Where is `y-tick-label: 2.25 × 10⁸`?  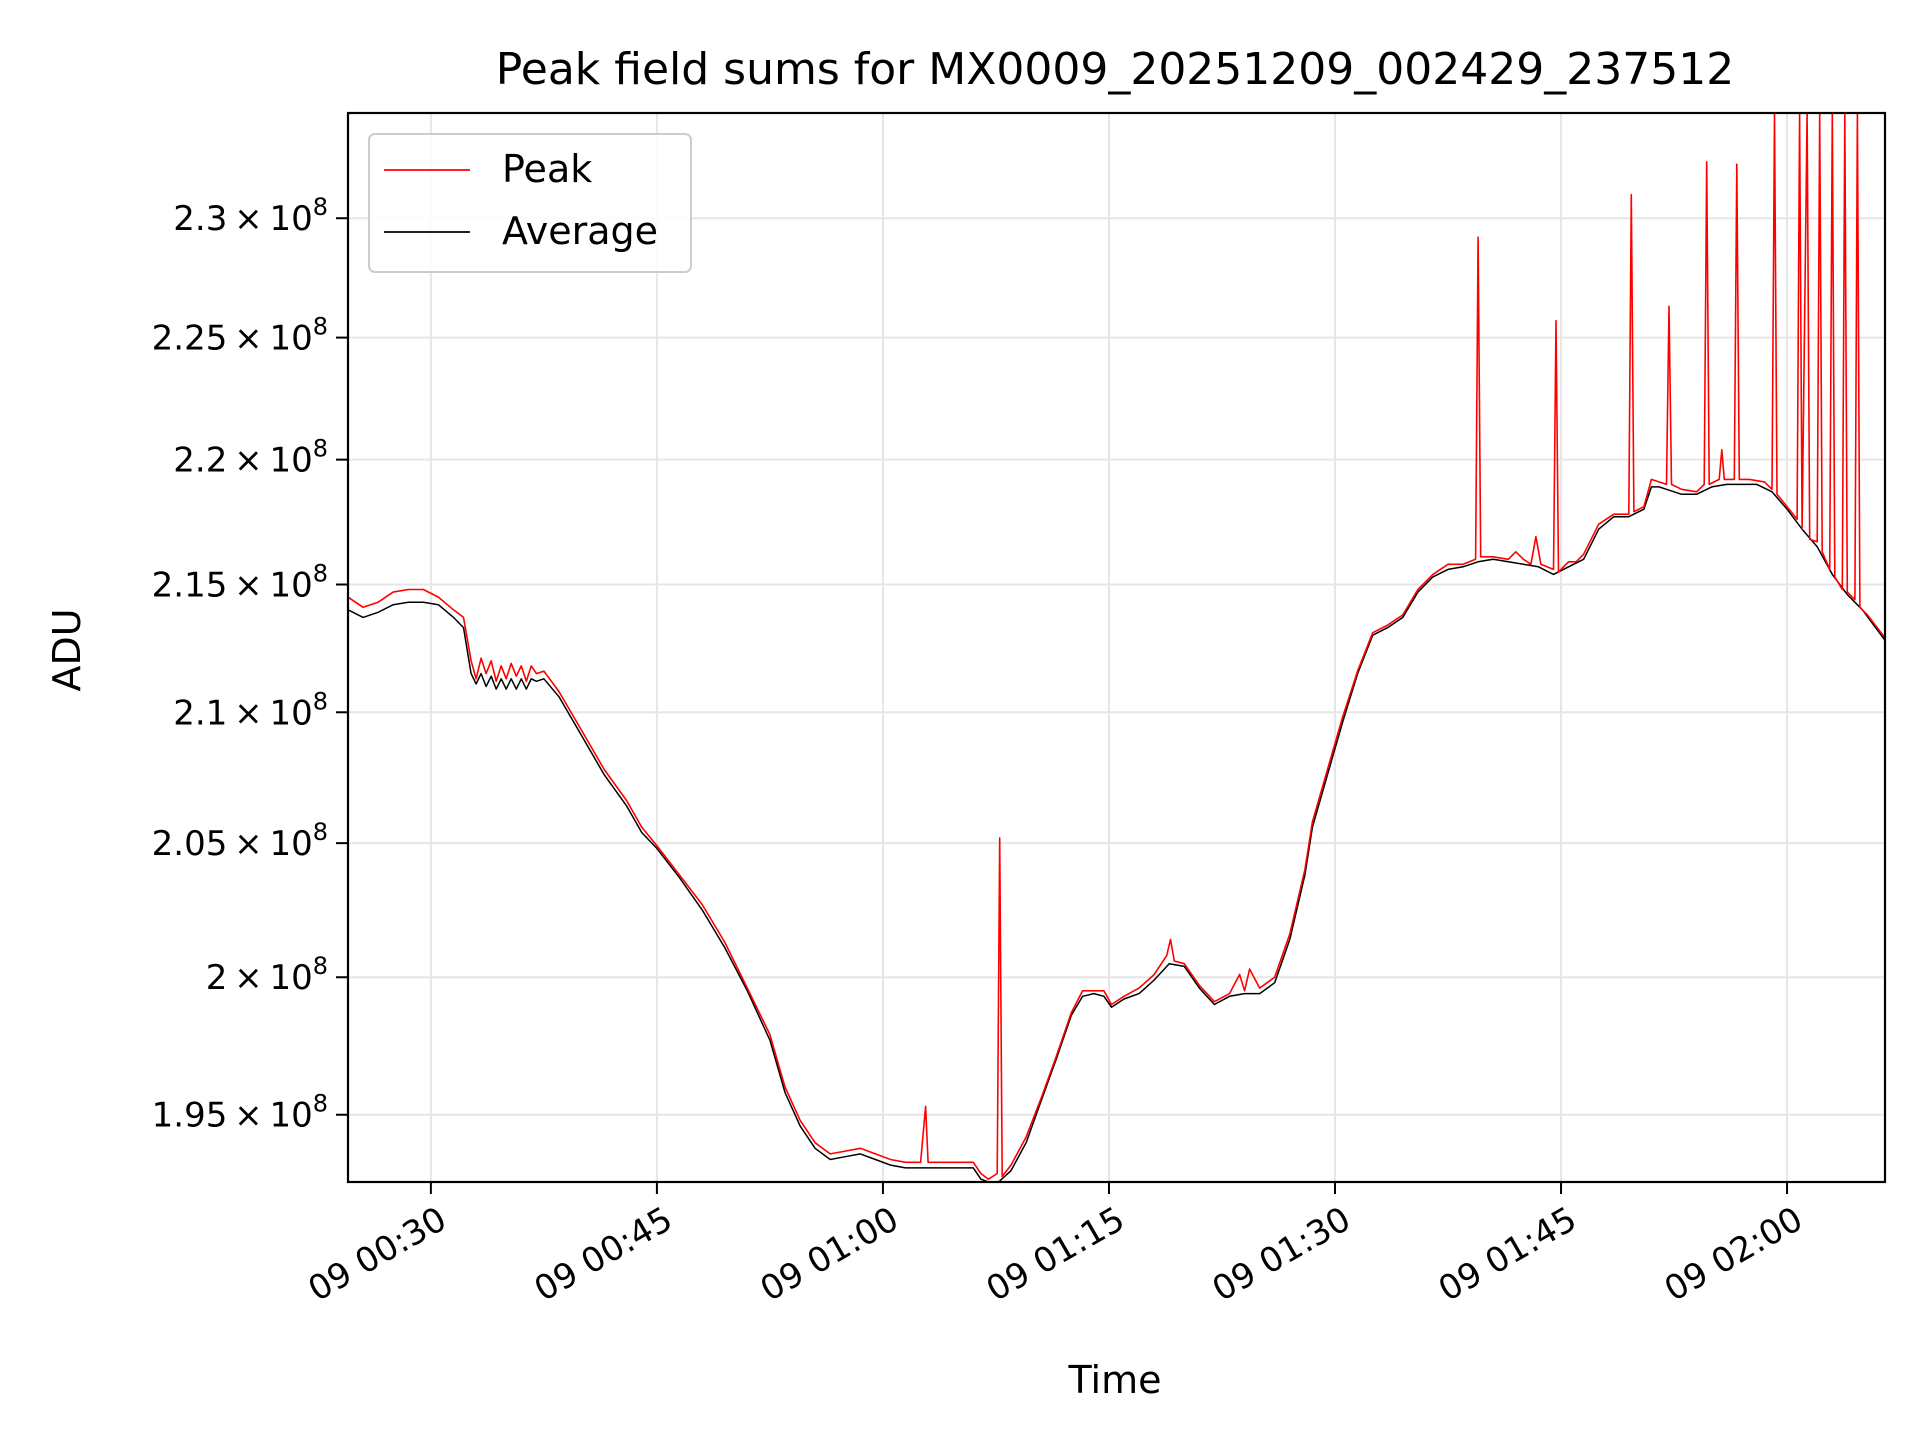 y-tick-label: 2.25 × 10⁸ is located at coordinates (240, 336).